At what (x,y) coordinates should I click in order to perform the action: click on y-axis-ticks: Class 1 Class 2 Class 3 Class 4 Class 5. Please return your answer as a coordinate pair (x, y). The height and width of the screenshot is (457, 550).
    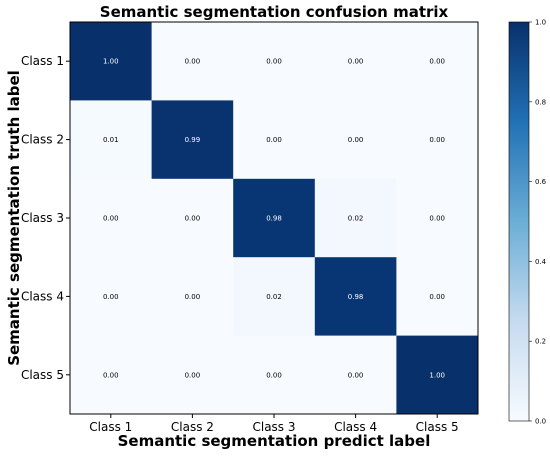
    Looking at the image, I should click on (45, 218).